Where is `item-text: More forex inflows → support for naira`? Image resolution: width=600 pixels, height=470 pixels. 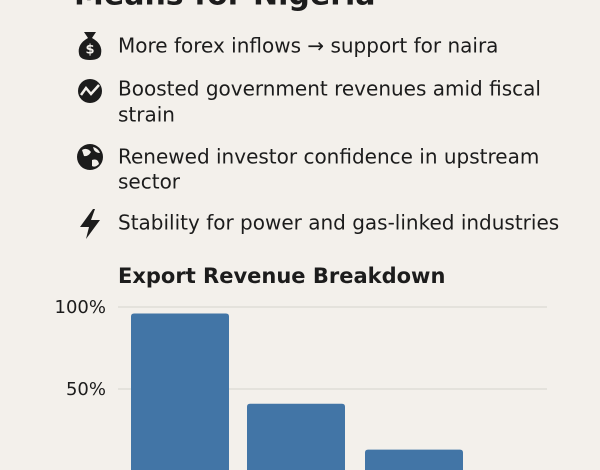 item-text: More forex inflows → support for naira is located at coordinates (308, 46).